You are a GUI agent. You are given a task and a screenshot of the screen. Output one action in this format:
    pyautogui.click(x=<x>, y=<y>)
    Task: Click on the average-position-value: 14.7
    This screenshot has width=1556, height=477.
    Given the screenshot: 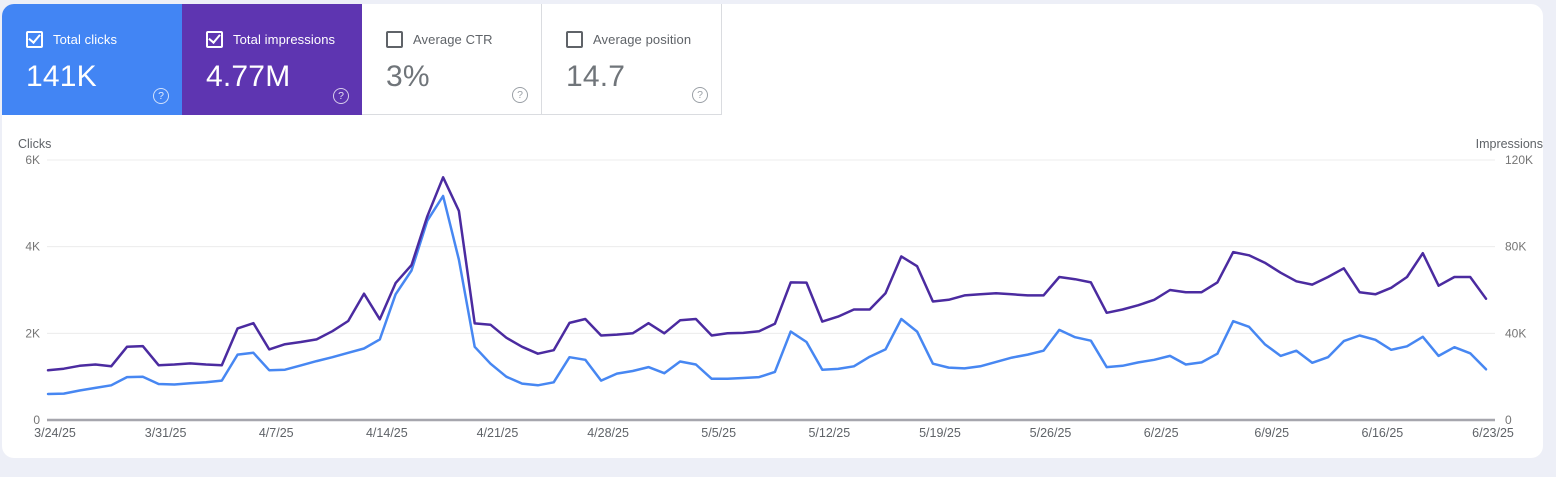 What is the action you would take?
    pyautogui.click(x=596, y=76)
    